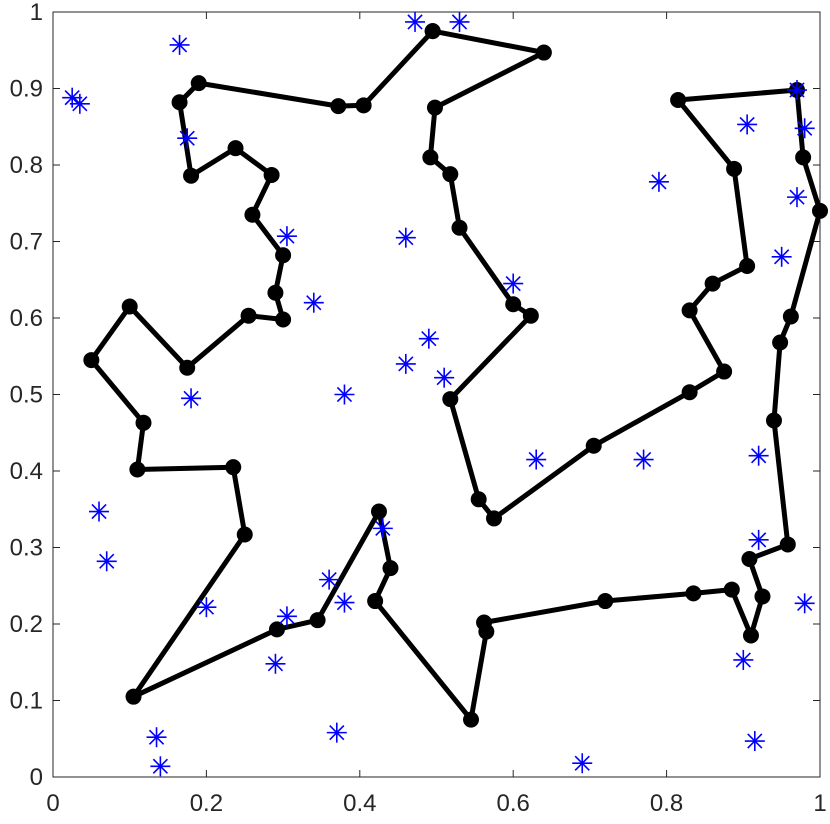 The width and height of the screenshot is (830, 824). I want to click on x-tick-label: 0.2, so click(206, 803).